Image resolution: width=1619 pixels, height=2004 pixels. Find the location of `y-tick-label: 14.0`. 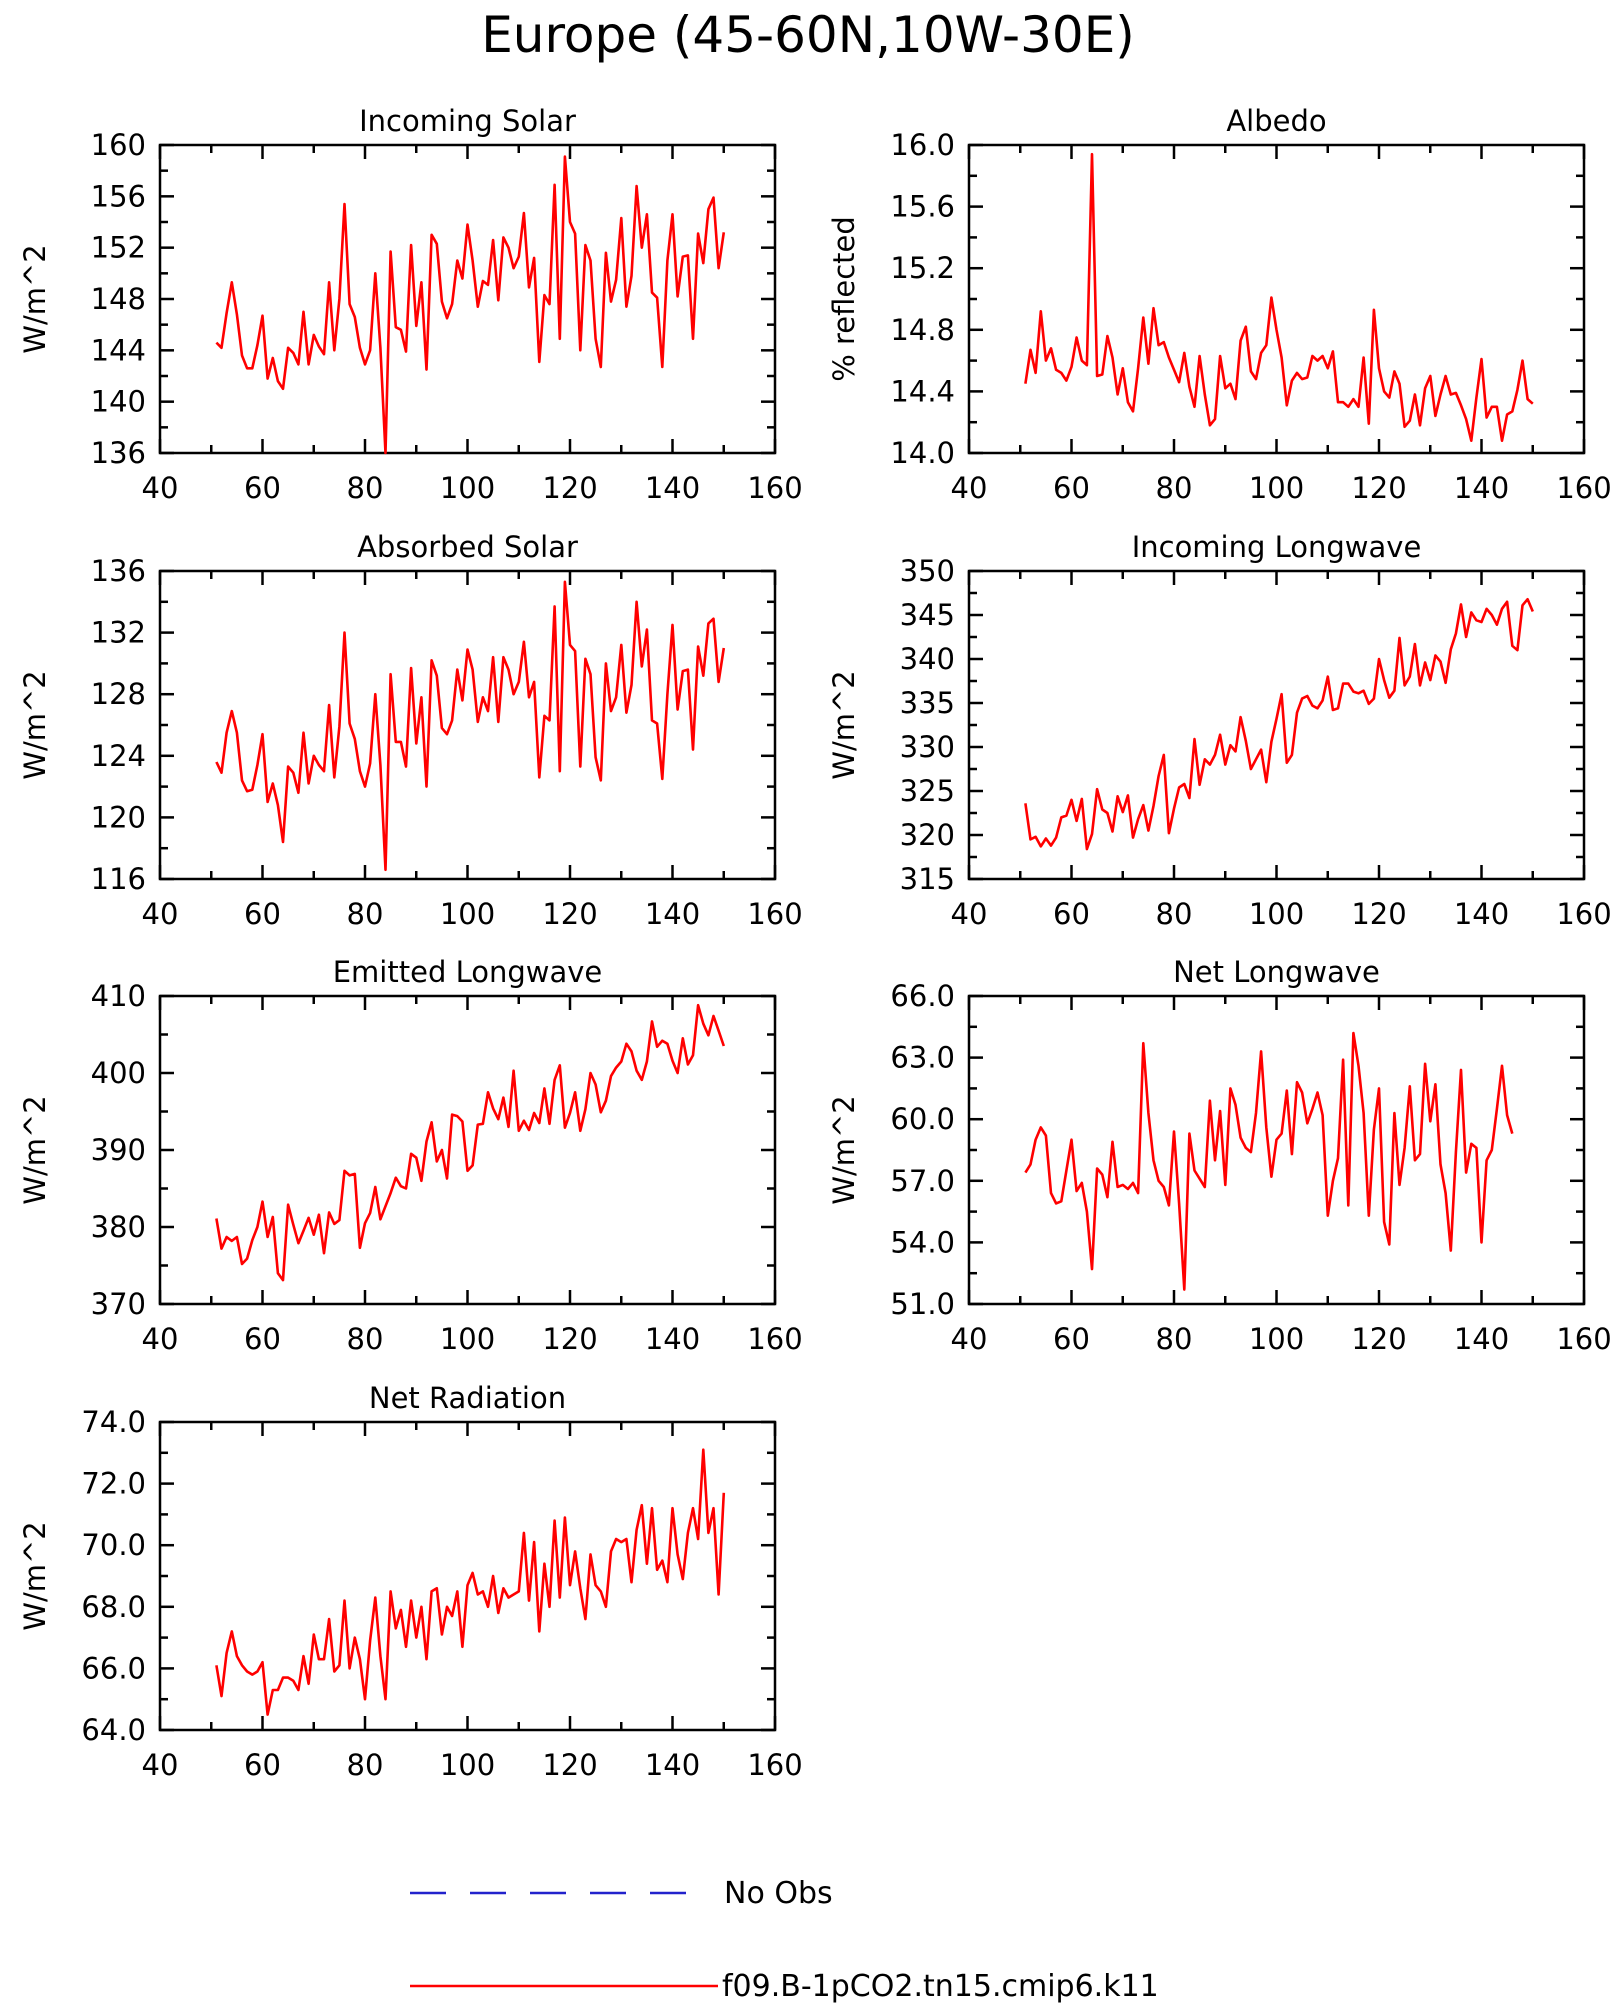

y-tick-label: 14.0 is located at coordinates (922, 453).